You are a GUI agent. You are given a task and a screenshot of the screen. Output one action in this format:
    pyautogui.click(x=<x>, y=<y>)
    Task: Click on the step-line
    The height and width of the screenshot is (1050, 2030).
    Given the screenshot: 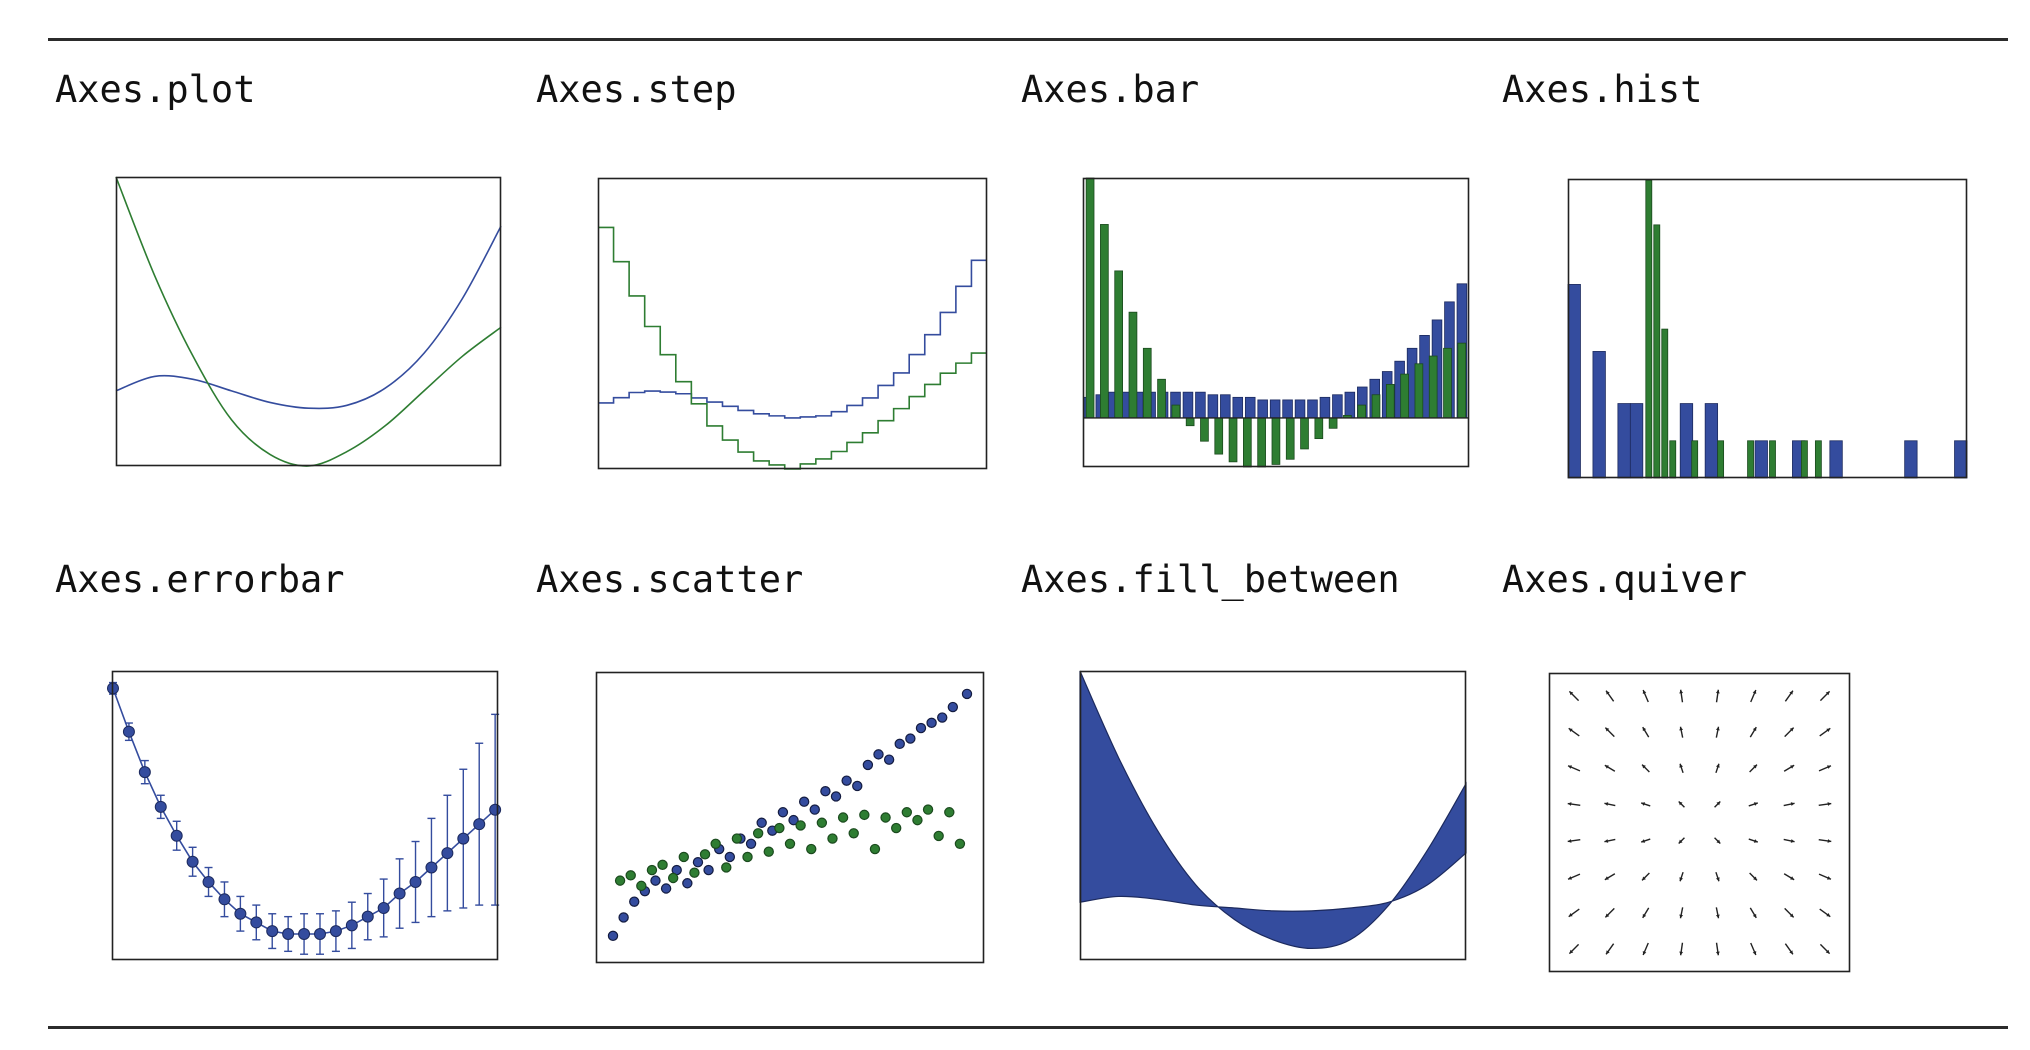 What is the action you would take?
    pyautogui.click(x=792, y=339)
    